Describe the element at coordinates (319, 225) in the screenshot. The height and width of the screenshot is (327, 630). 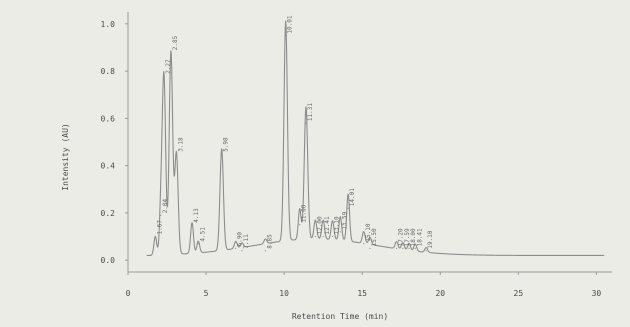
I see `peak-label: 12.00` at that location.